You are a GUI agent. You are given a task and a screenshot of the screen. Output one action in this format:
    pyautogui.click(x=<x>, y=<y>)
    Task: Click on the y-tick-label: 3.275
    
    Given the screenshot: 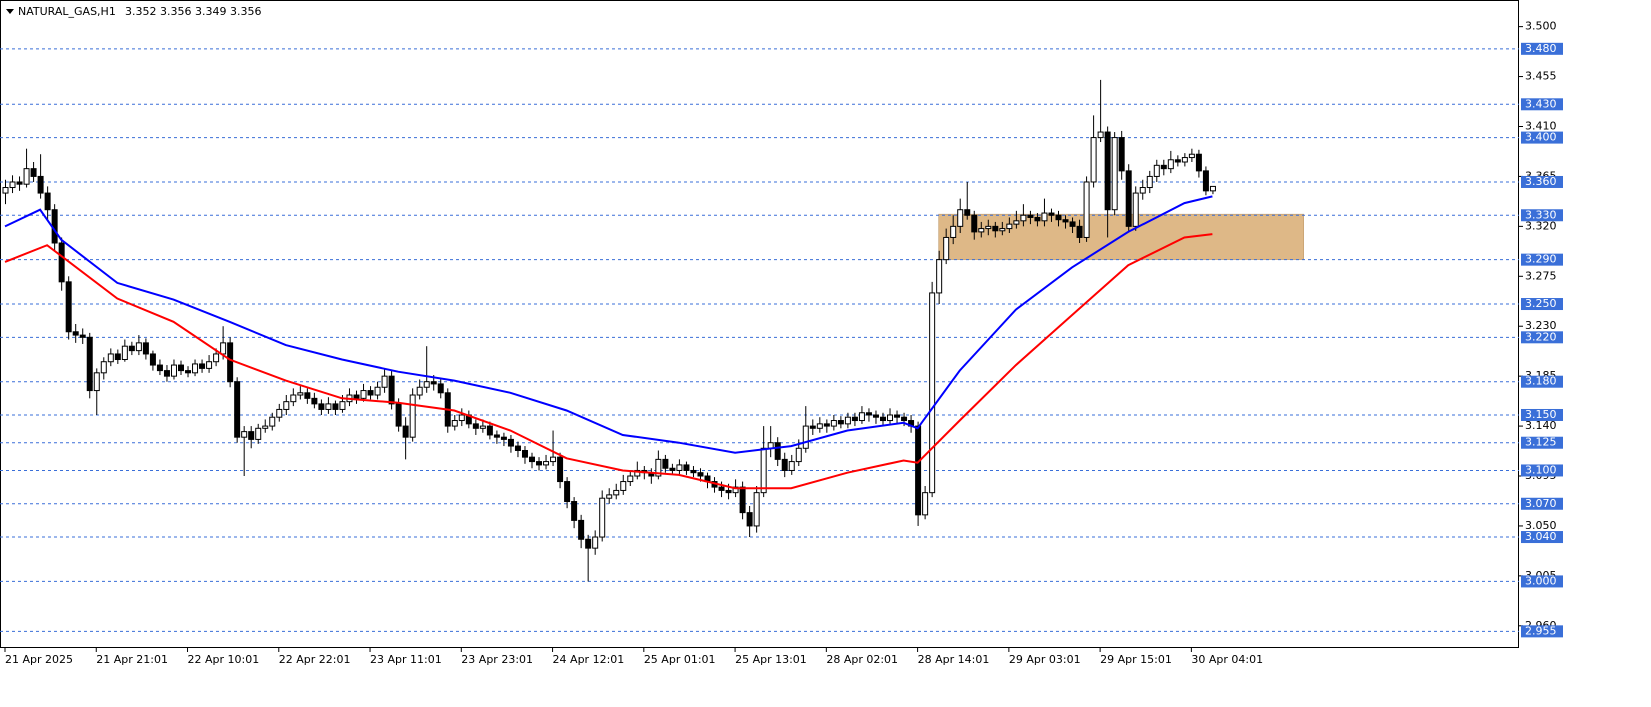 What is the action you would take?
    pyautogui.click(x=1541, y=275)
    